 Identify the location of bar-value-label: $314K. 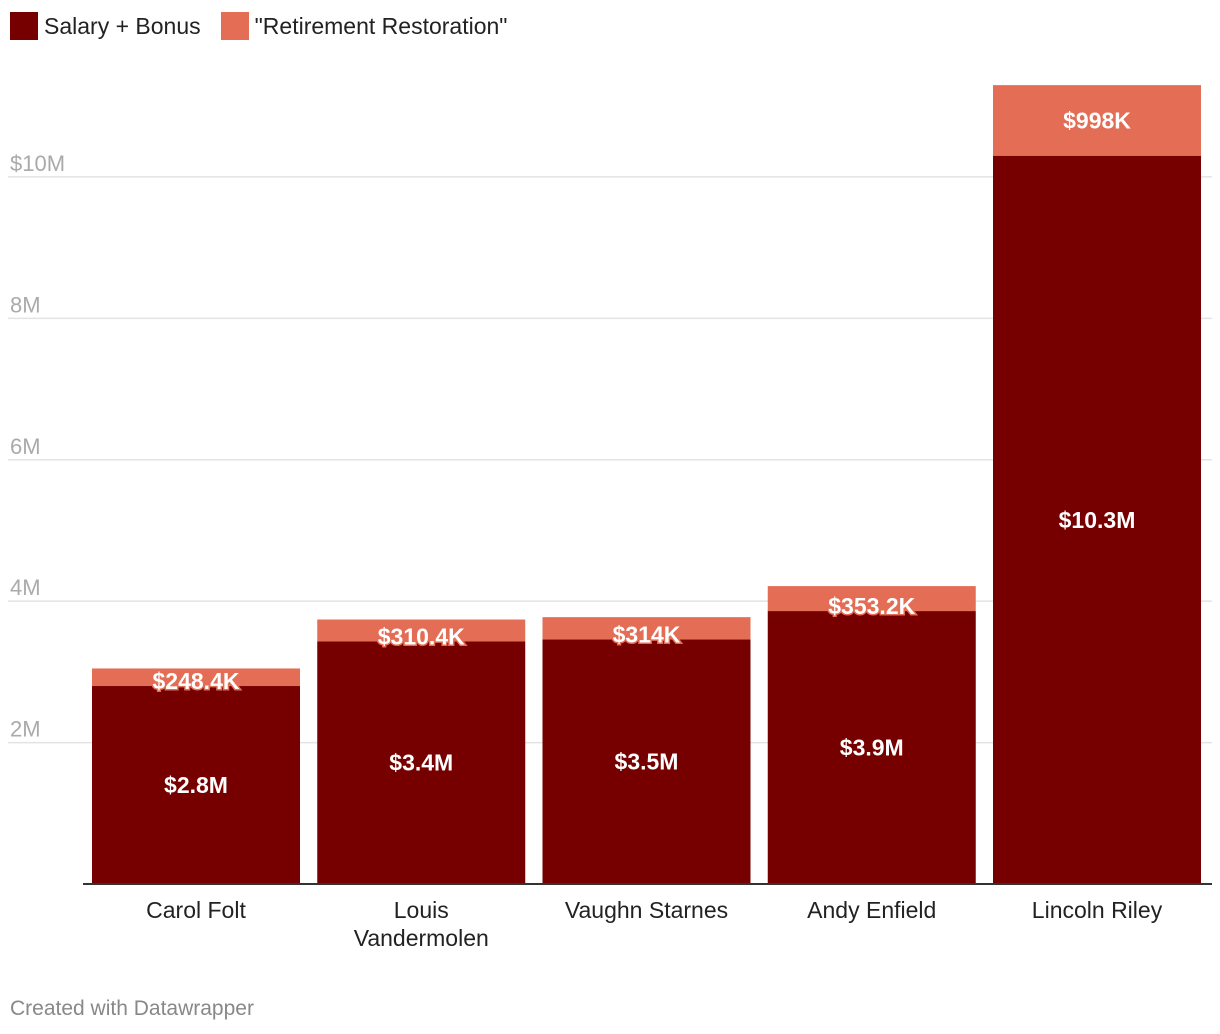
(647, 634).